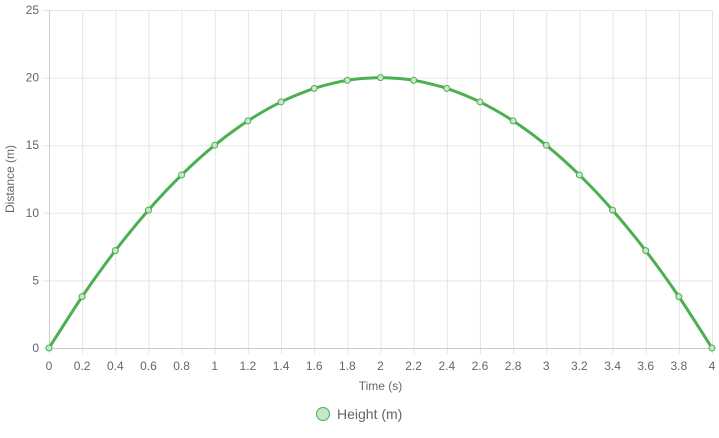 This screenshot has width=719, height=438. Describe the element at coordinates (323, 414) in the screenshot. I see `legend-marker-height` at that location.